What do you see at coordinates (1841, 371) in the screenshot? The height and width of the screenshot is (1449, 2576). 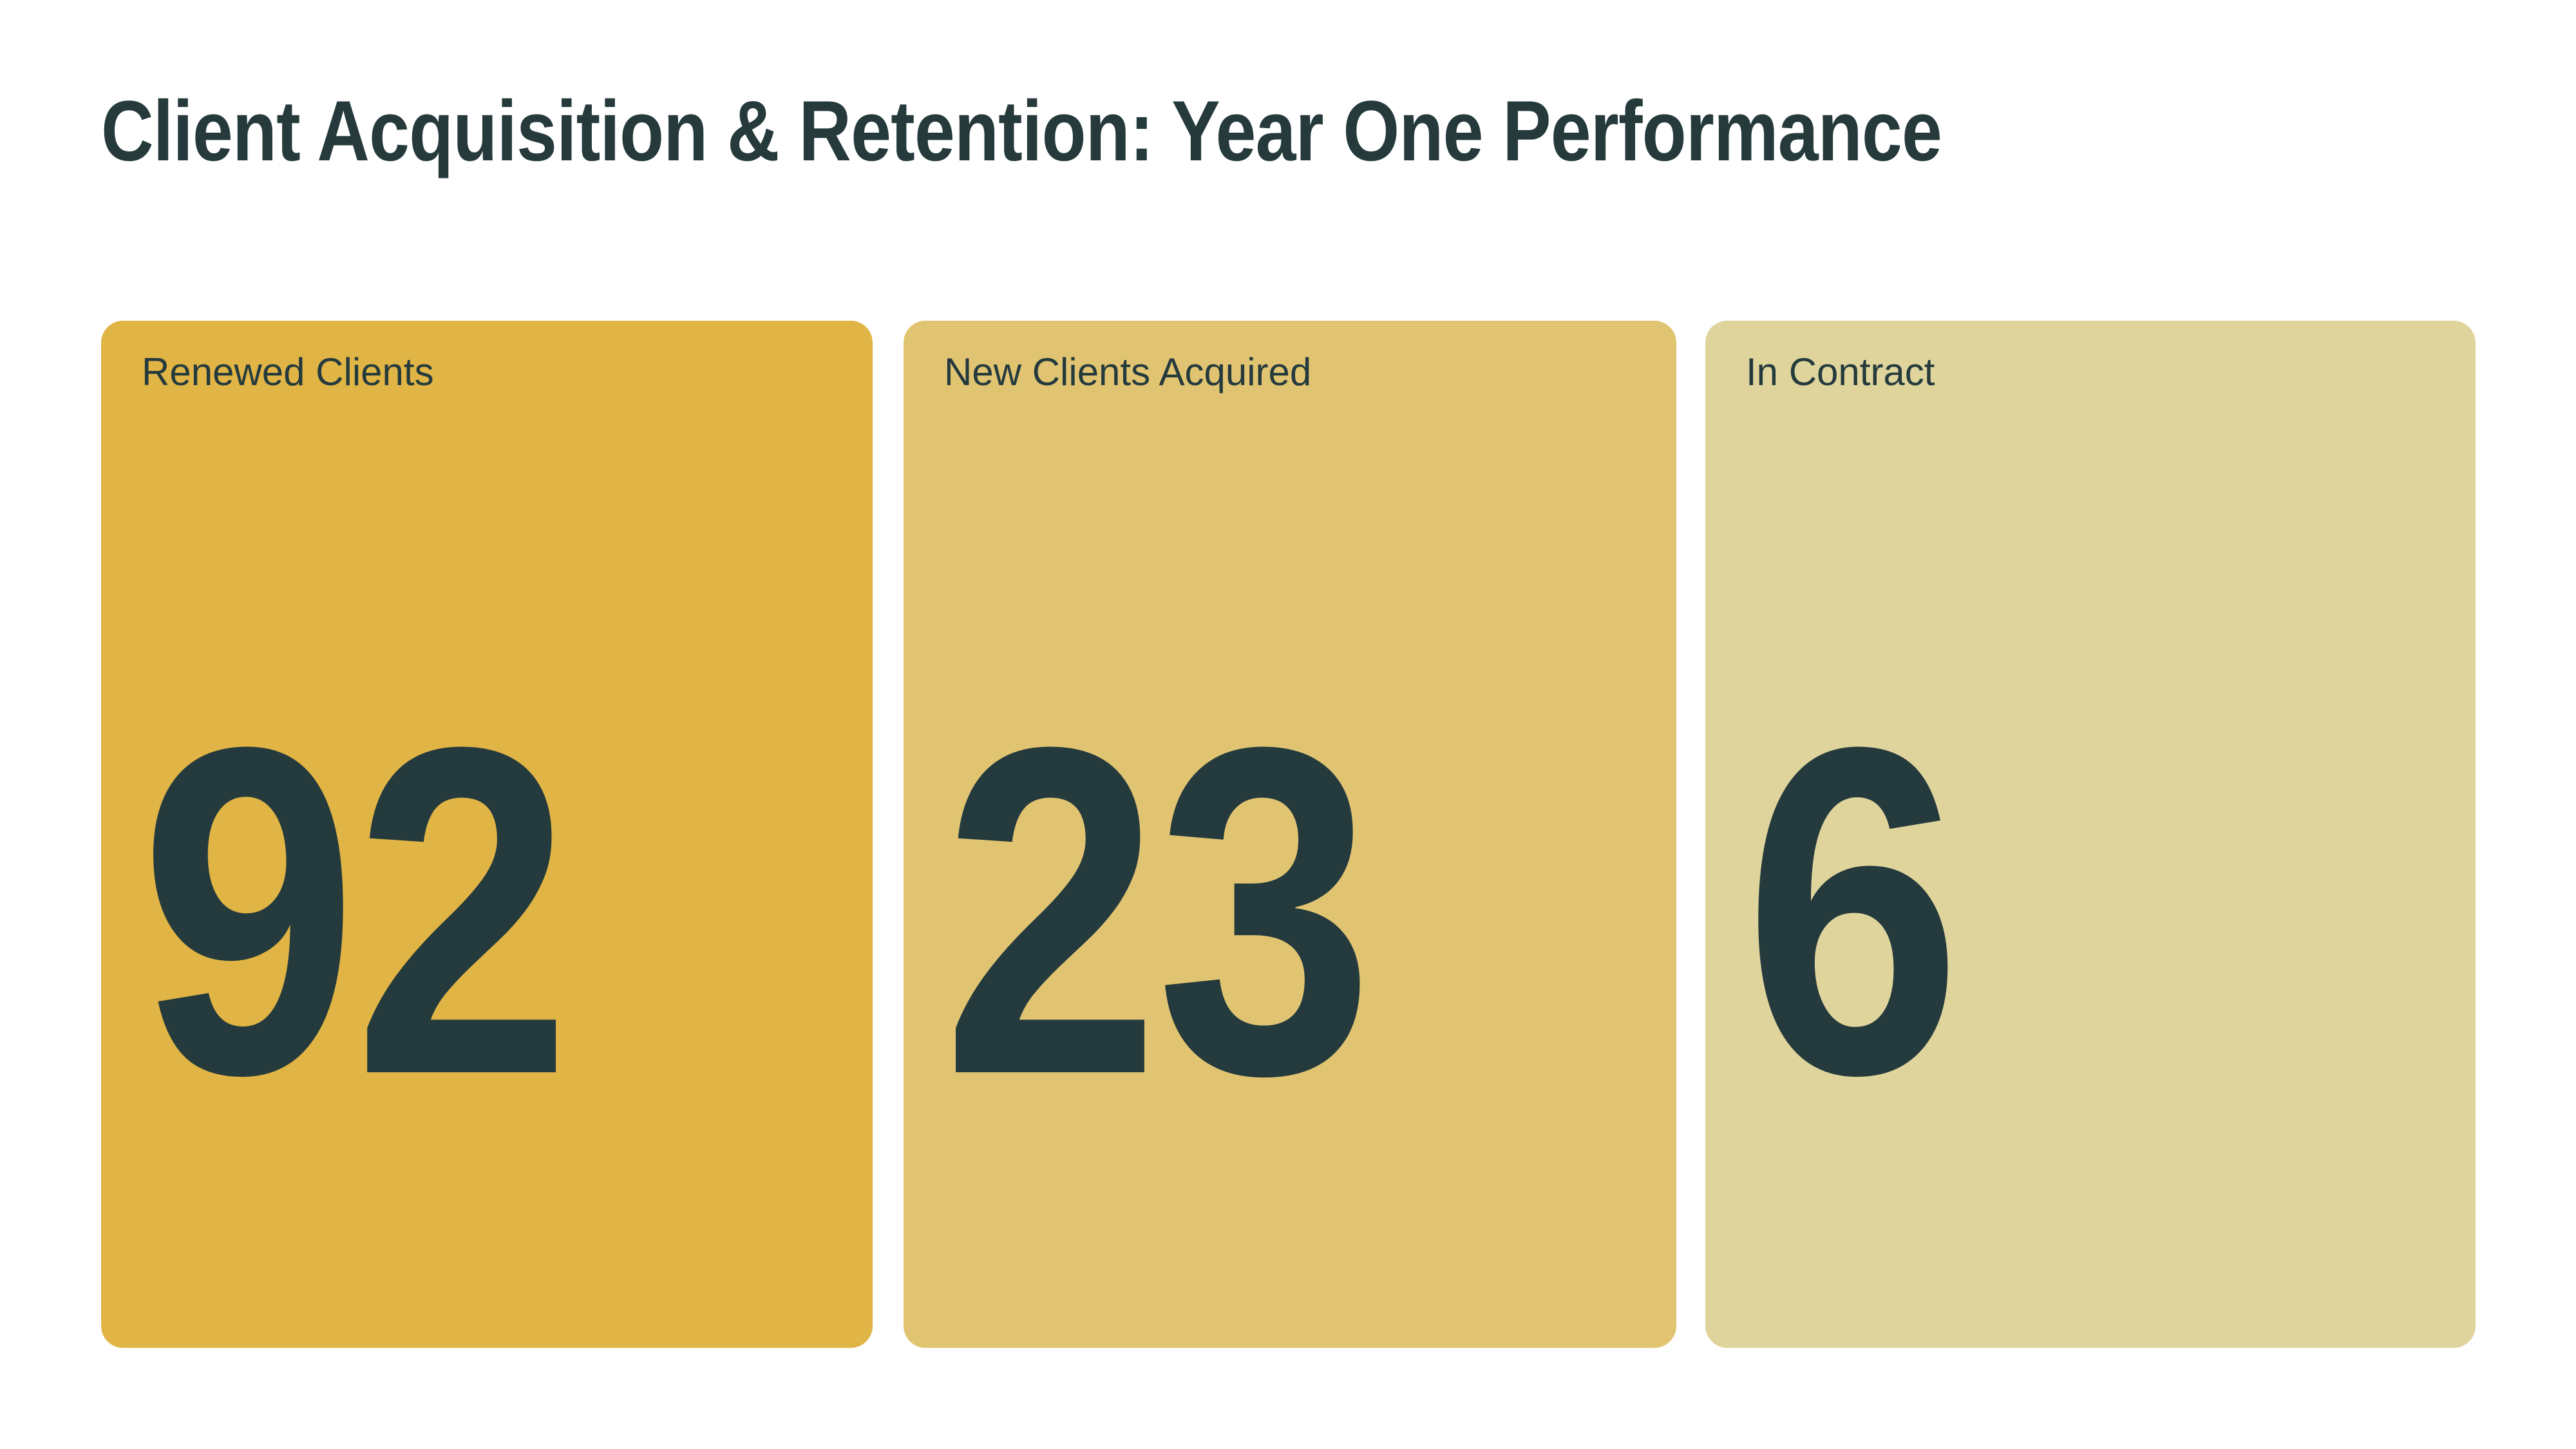 I see `kpi-card-label: In Contract` at bounding box center [1841, 371].